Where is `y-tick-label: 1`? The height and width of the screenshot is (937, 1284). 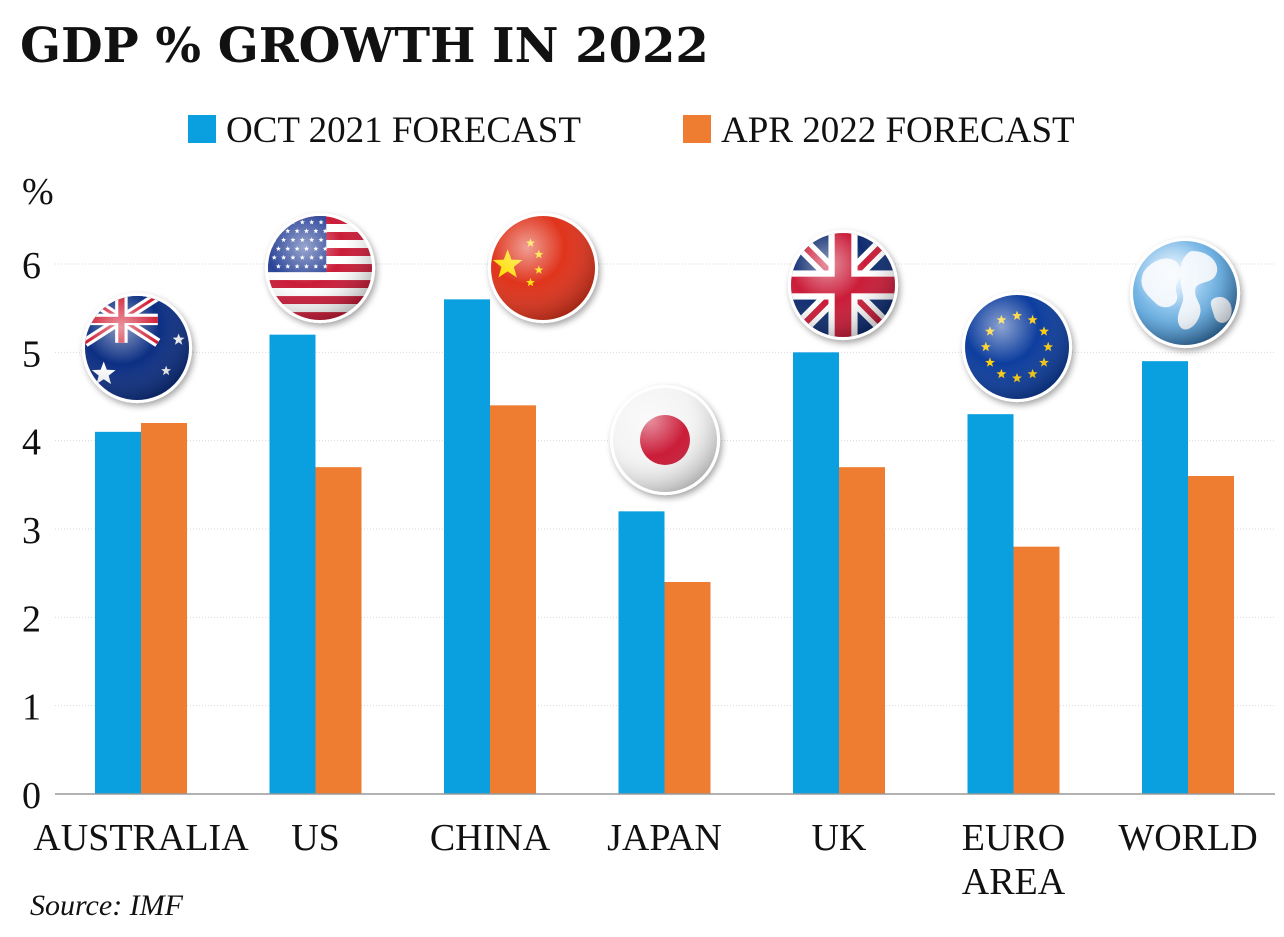 y-tick-label: 1 is located at coordinates (31, 708).